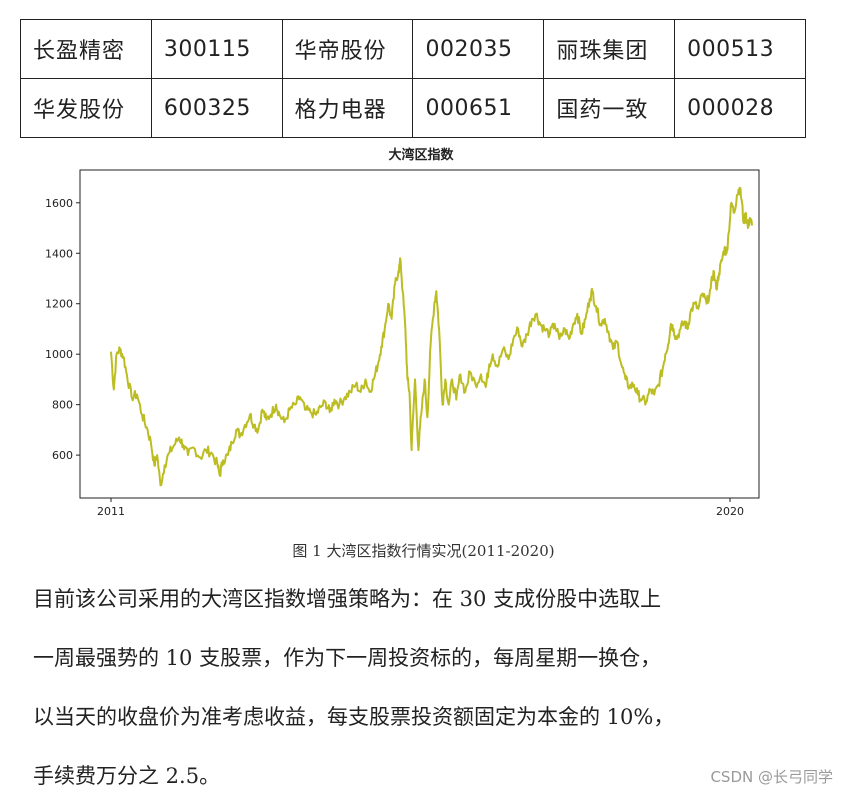 This screenshot has height=811, width=847. Describe the element at coordinates (740, 108) in the screenshot. I see `stock-code-cell: 000028` at that location.